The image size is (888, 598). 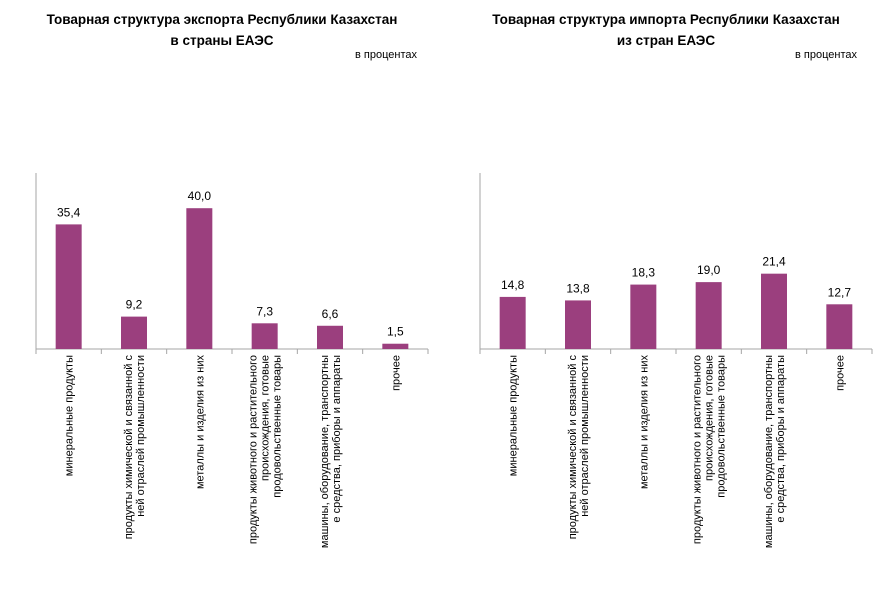 What do you see at coordinates (513, 285) in the screenshot?
I see `import-value-label-1: 14,8` at bounding box center [513, 285].